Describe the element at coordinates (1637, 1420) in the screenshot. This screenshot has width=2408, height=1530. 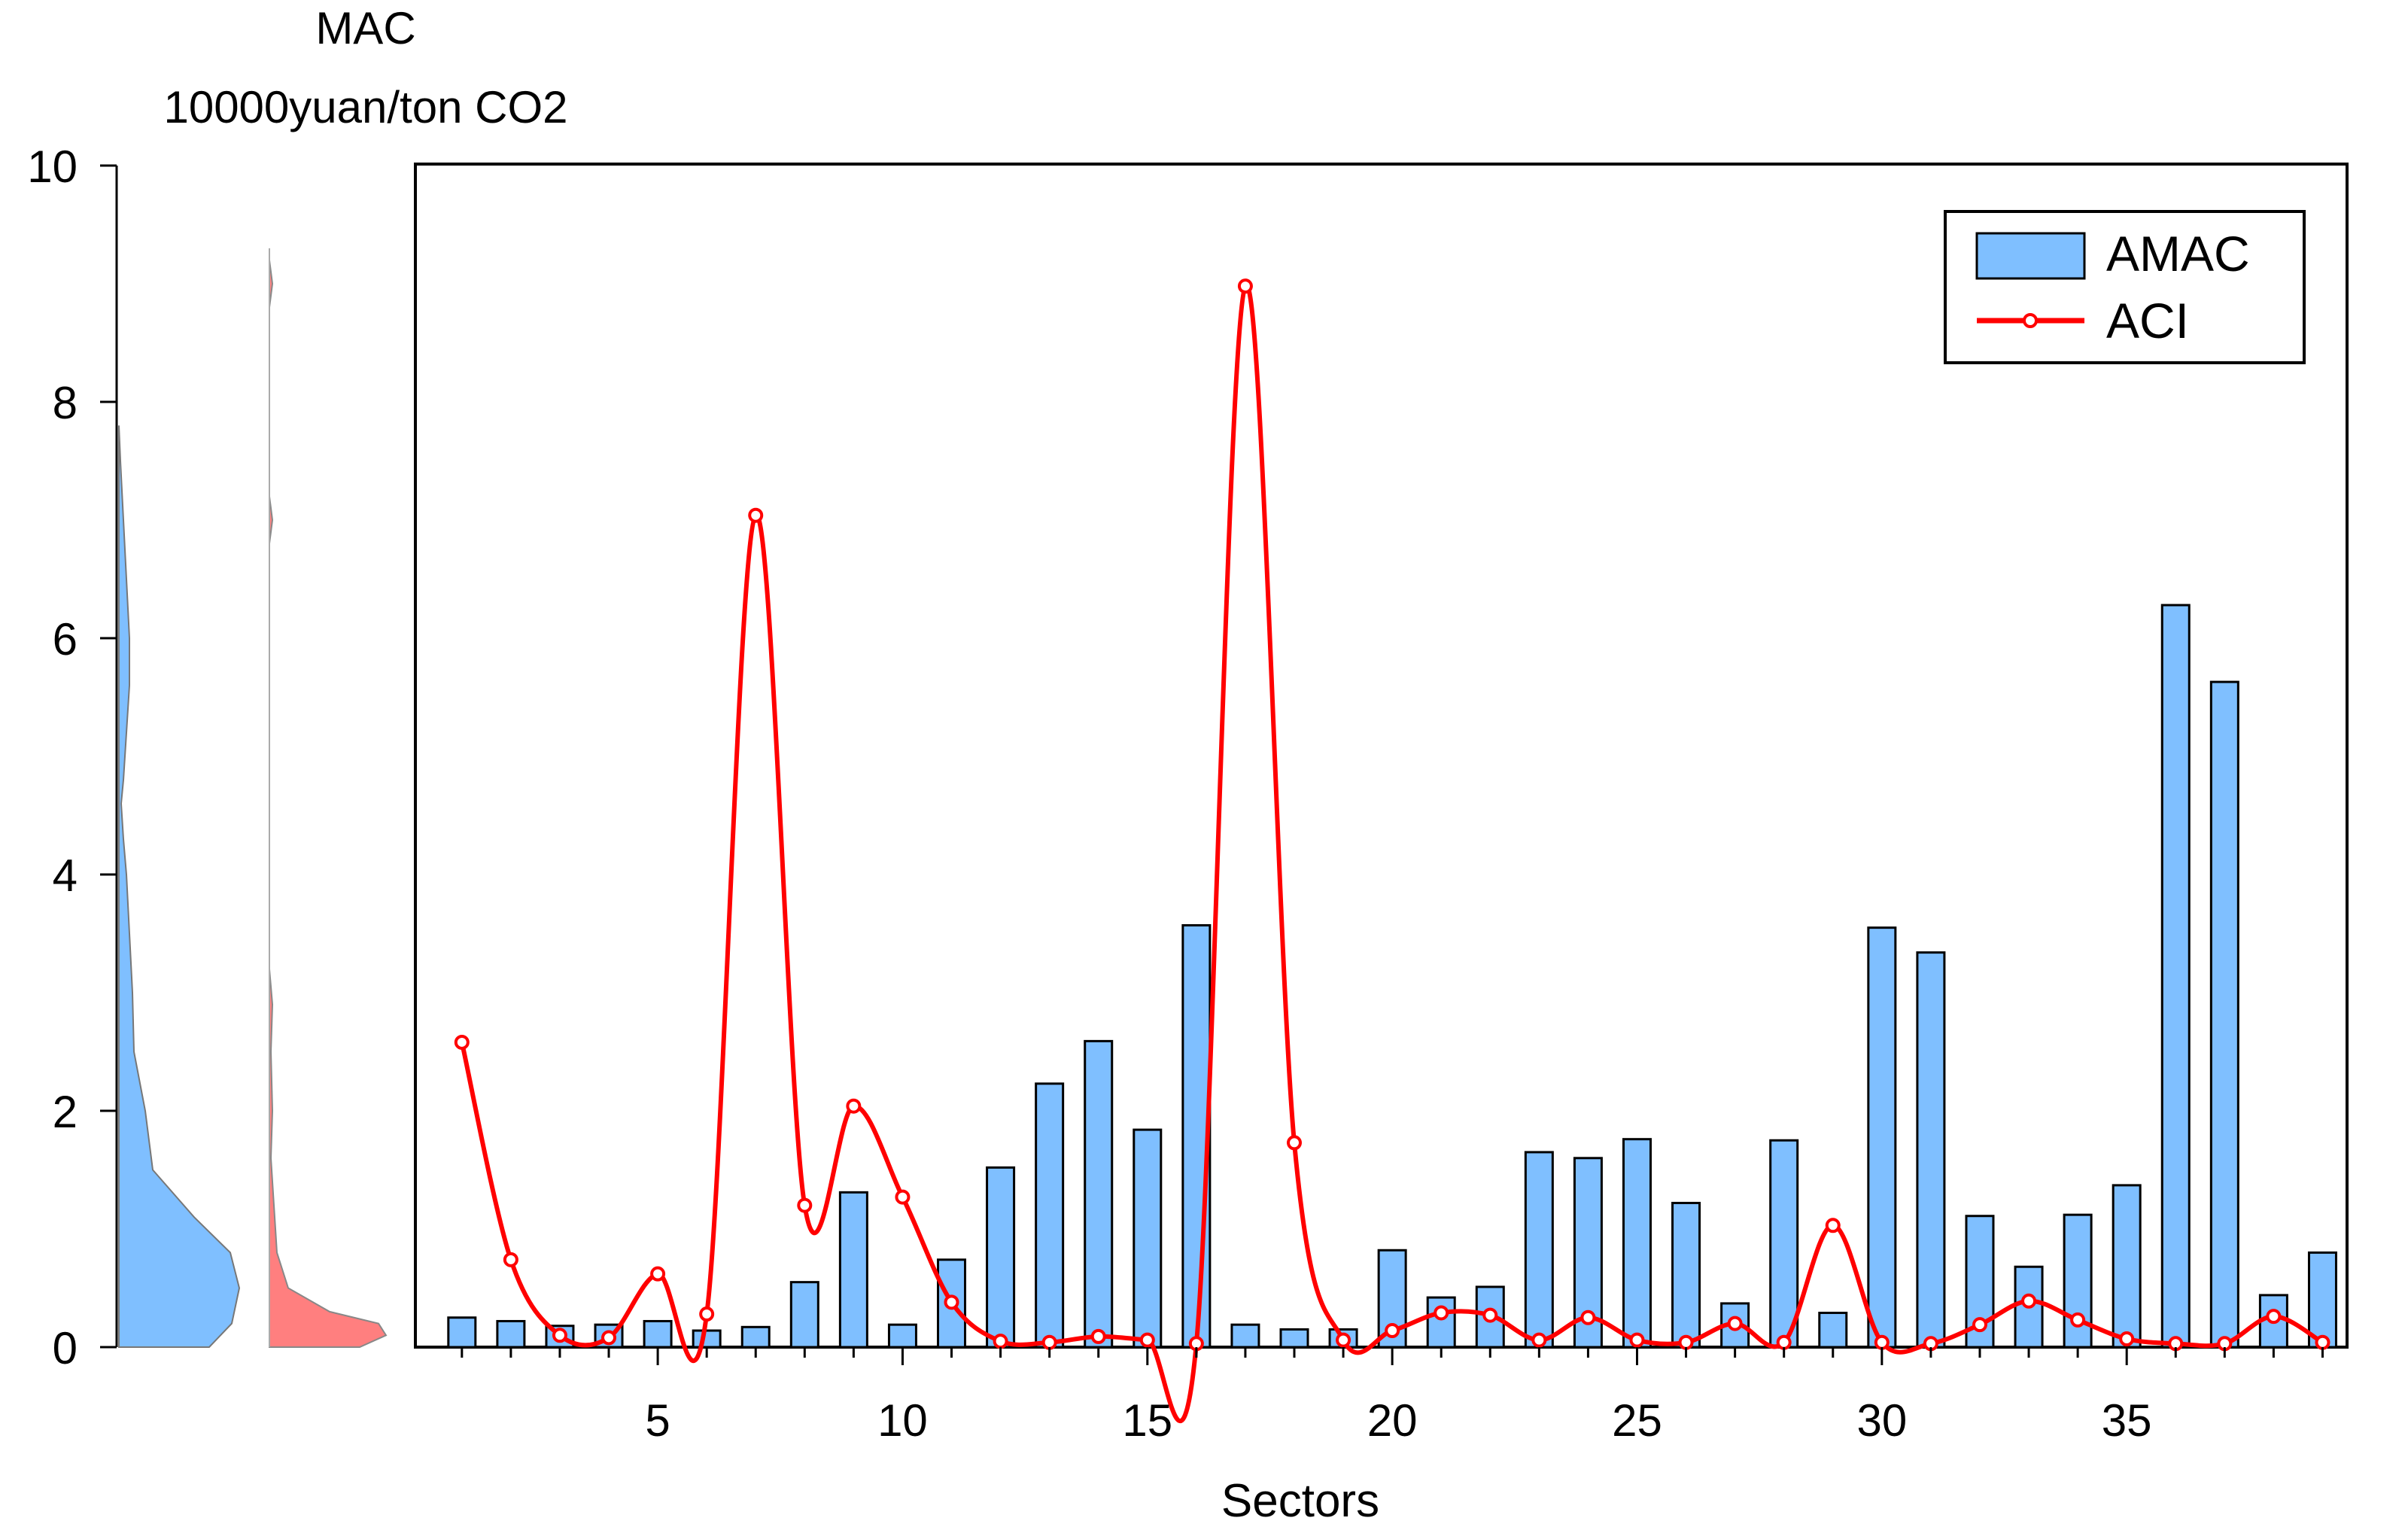
I see `x-tick-label: 25` at that location.